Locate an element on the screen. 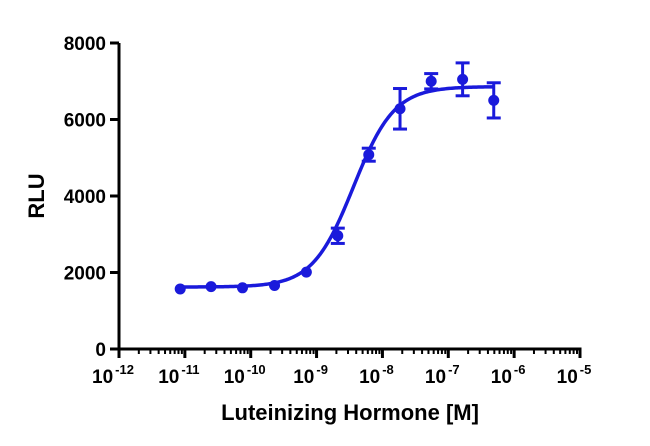 Image resolution: width=650 pixels, height=446 pixels. x-tick-label: 10 -9 is located at coordinates (310, 375).